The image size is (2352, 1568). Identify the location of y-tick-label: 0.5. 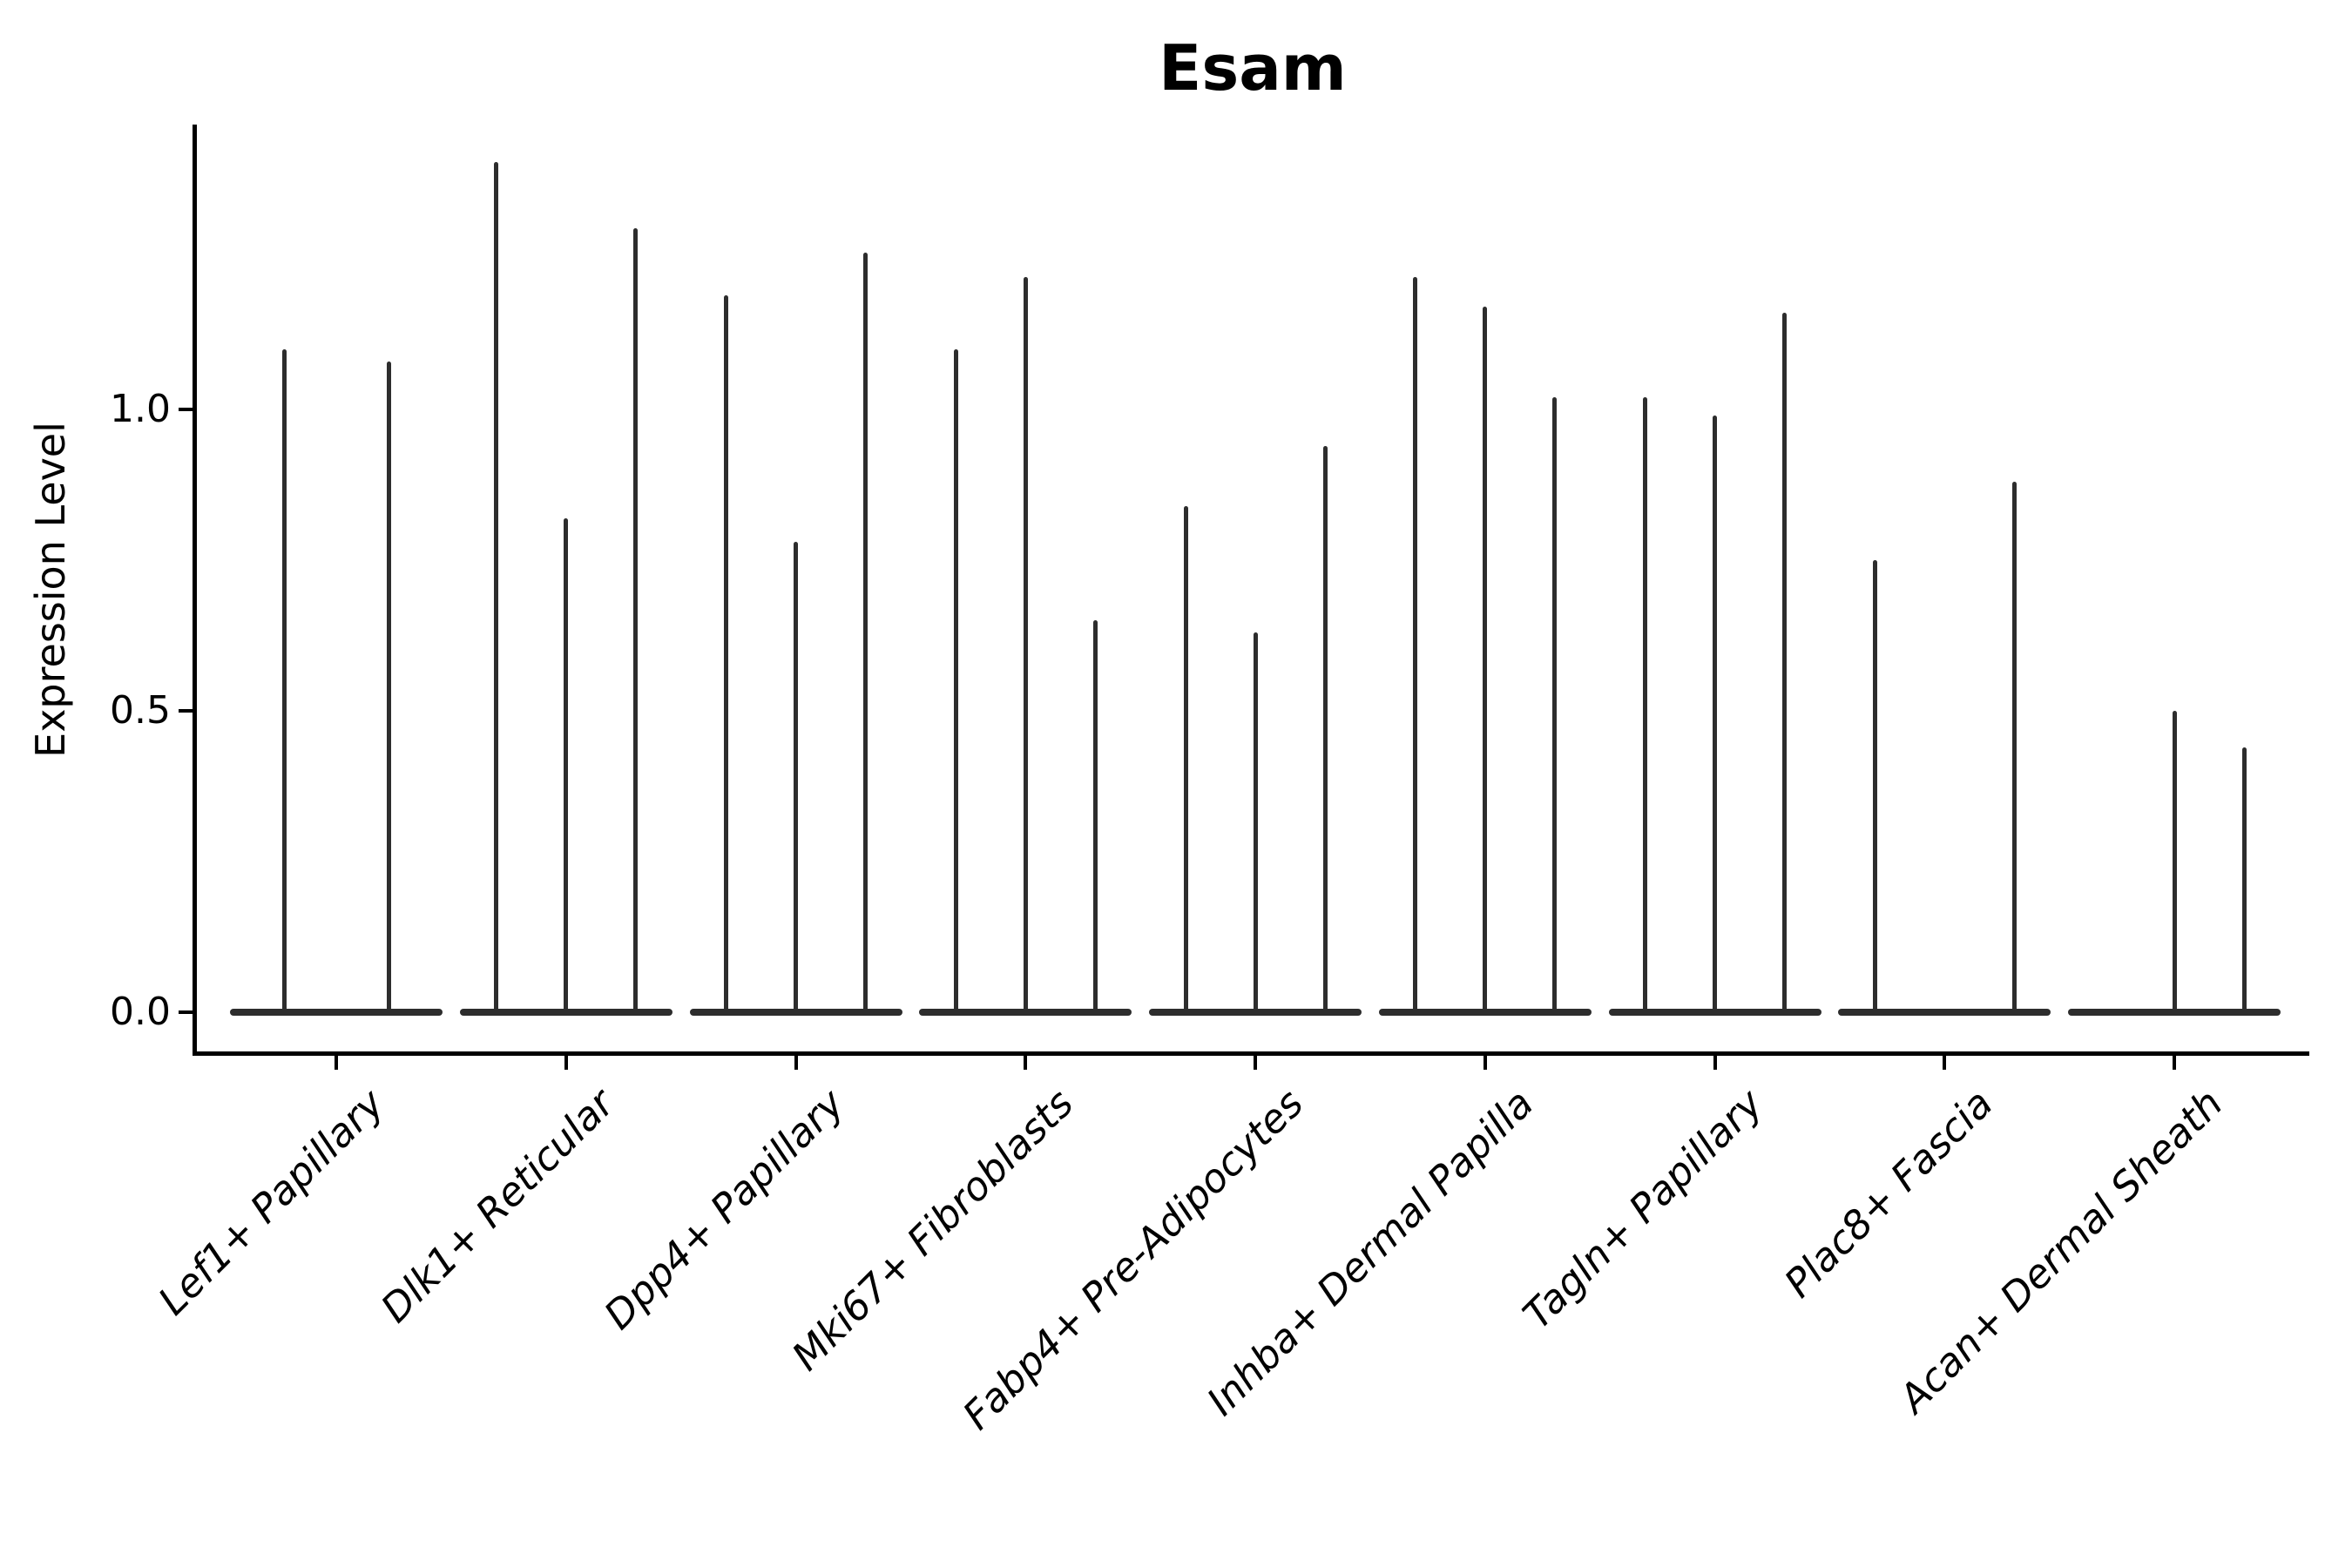
(140, 710).